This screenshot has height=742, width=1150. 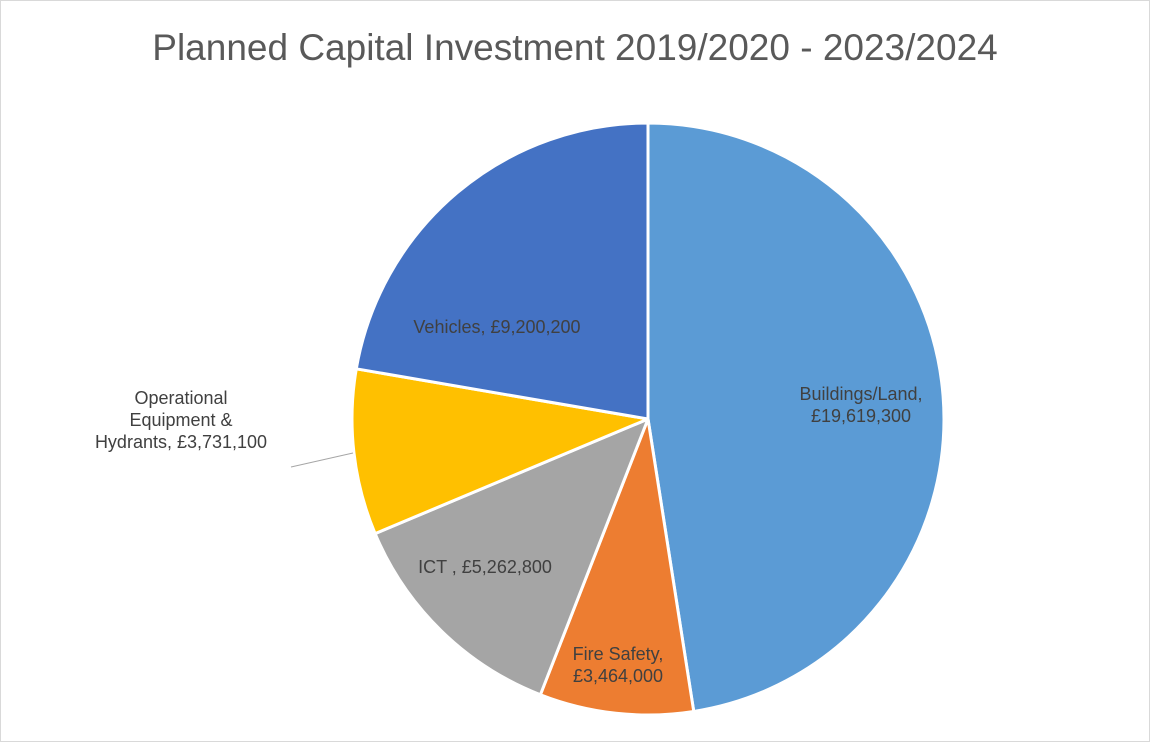 What do you see at coordinates (861, 416) in the screenshot?
I see `slice-label-line: £19,619,300` at bounding box center [861, 416].